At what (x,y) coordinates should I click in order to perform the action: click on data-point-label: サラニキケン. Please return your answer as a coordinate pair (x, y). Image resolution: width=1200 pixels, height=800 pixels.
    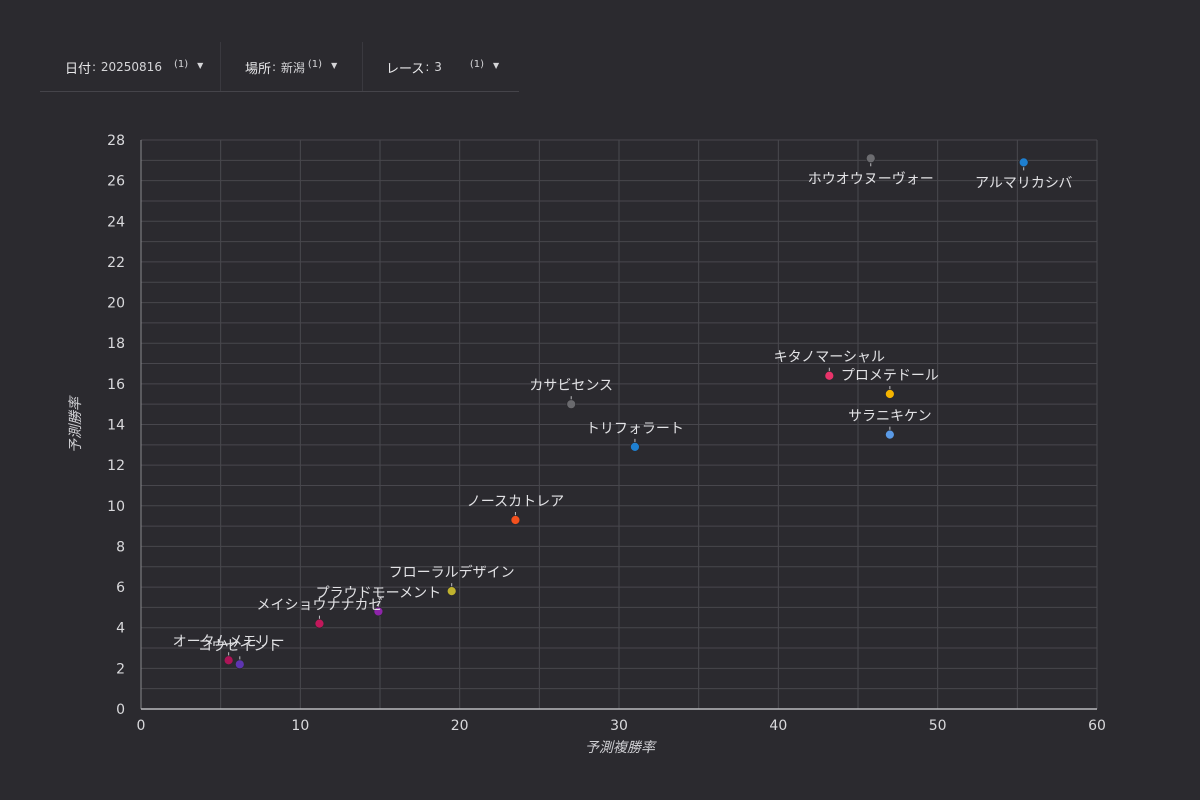
    Looking at the image, I should click on (890, 417).